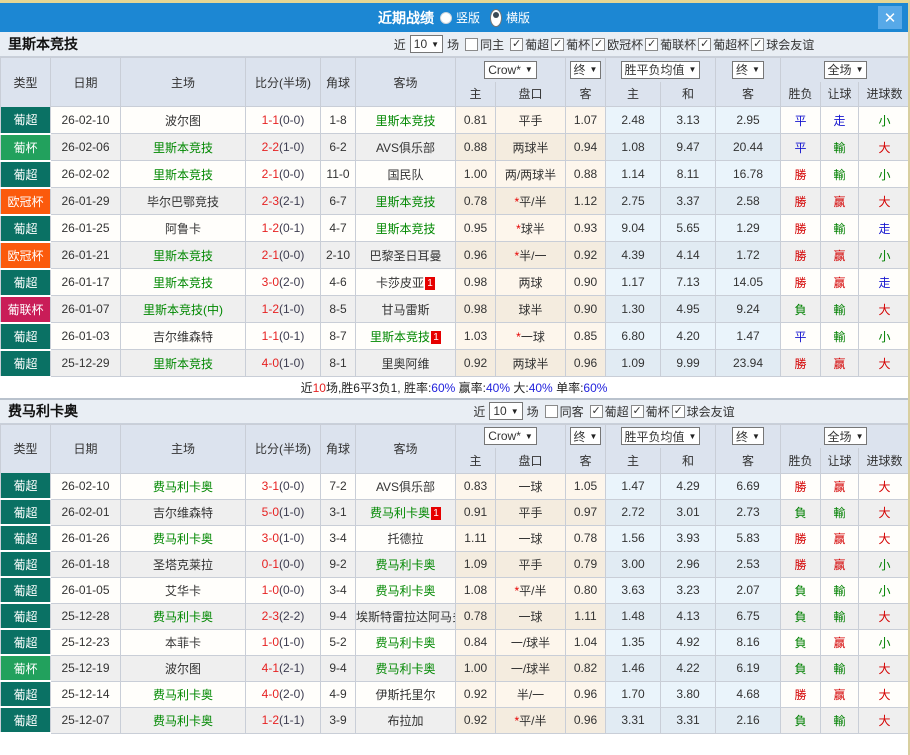  Describe the element at coordinates (405, 720) in the screenshot. I see `away-team-cell: 布拉加` at that location.